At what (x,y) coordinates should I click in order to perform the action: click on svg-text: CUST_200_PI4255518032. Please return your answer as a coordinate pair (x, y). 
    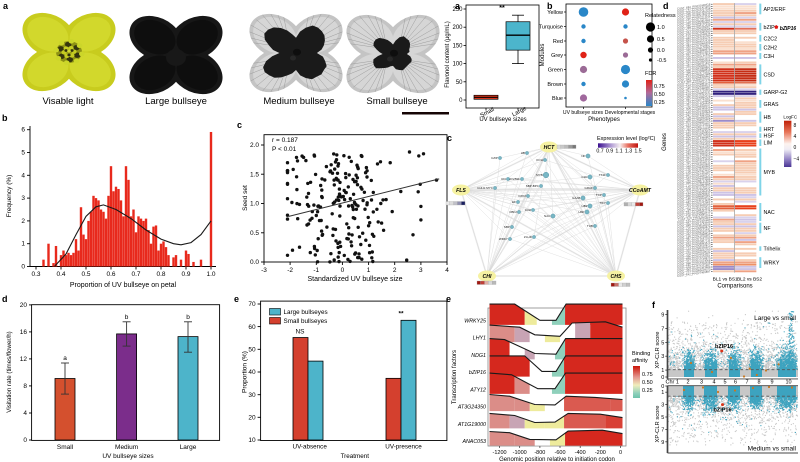
    Looking at the image, I should click on (694, 253).